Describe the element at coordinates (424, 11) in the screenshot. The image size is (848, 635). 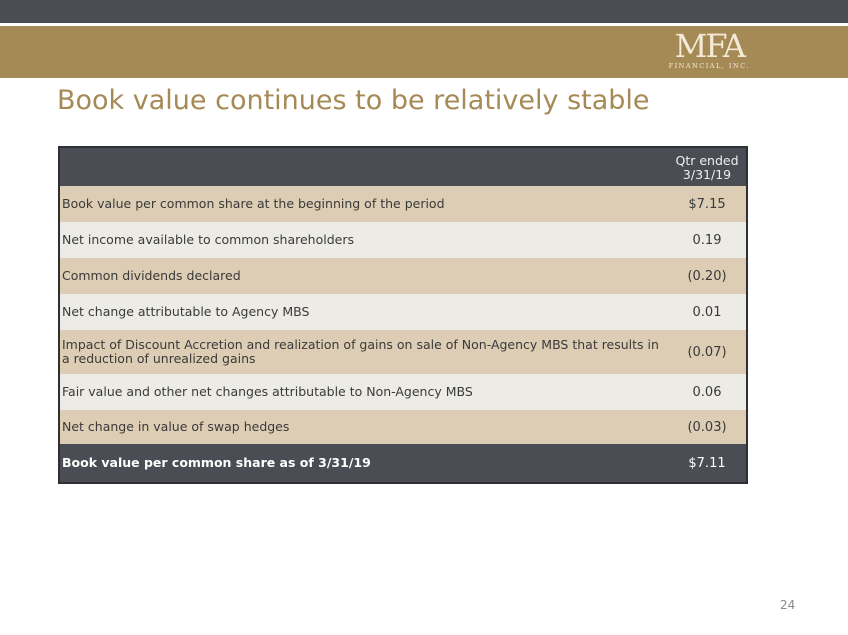
I see `top-bar` at that location.